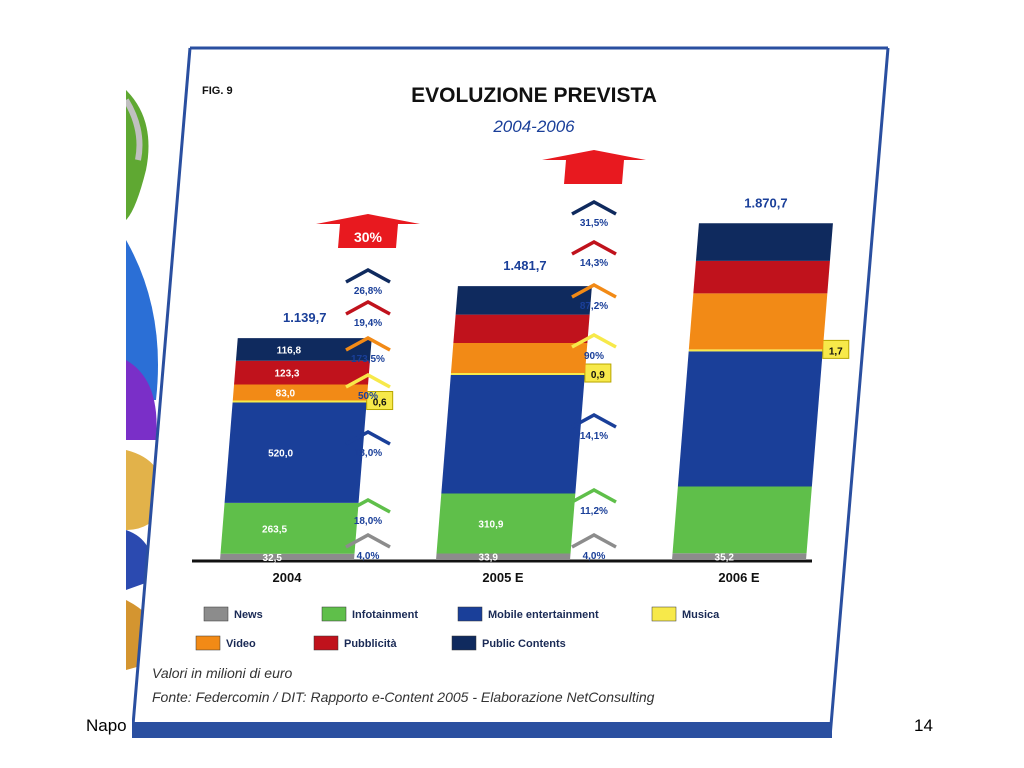  I want to click on category-label: 2006 E, so click(739, 577).